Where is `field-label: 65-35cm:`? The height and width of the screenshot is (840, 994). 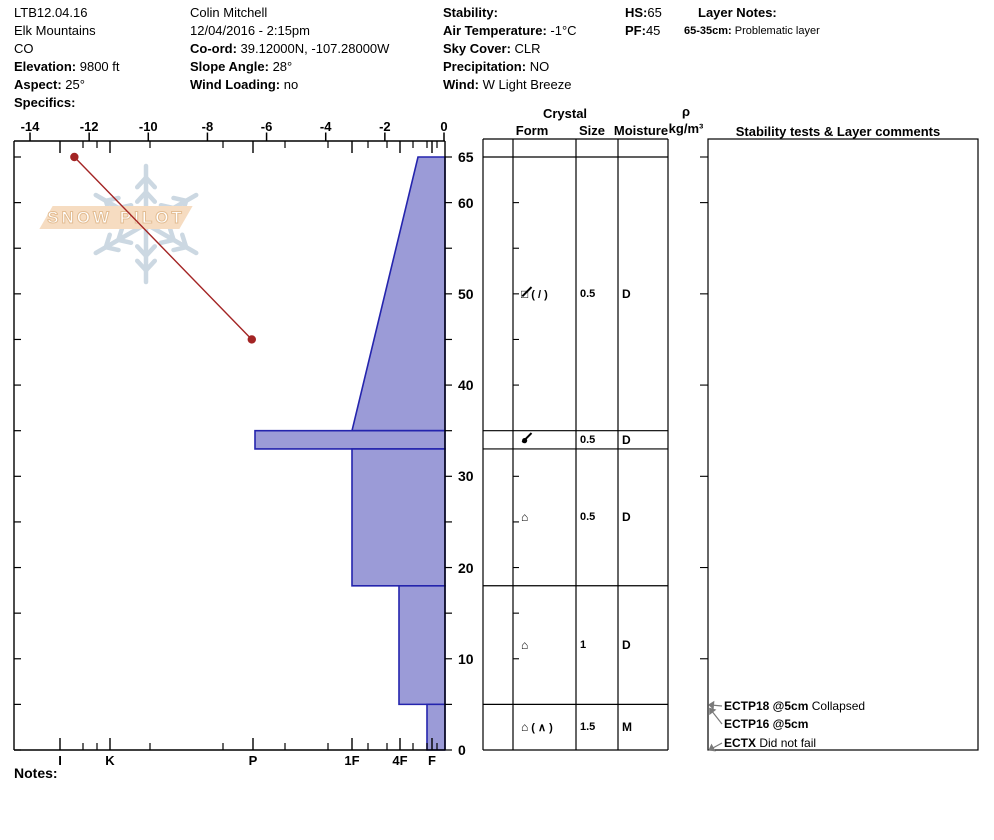 field-label: 65-35cm: is located at coordinates (708, 31).